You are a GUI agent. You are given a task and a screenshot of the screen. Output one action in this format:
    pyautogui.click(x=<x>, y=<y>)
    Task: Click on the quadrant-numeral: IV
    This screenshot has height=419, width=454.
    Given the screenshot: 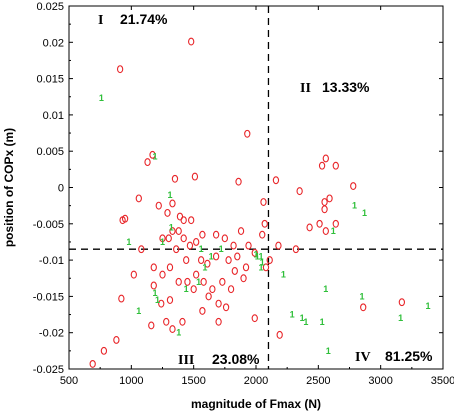 What is the action you would take?
    pyautogui.click(x=363, y=357)
    